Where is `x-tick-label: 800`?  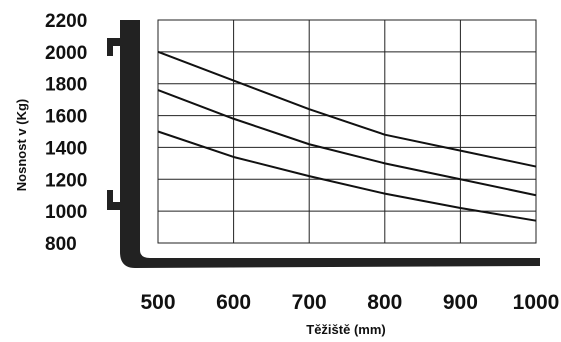 x-tick-label: 800 is located at coordinates (384, 302).